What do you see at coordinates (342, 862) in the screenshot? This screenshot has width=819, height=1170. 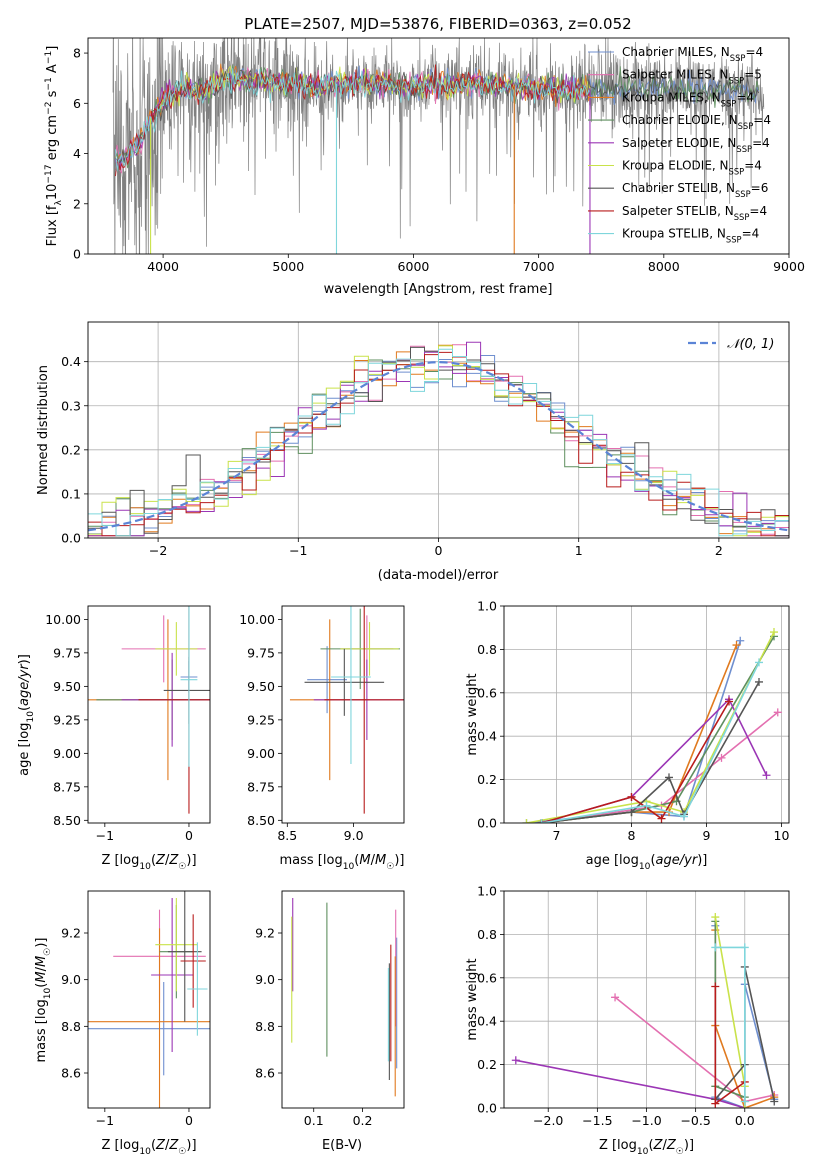 I see `x-axis-label: mass [log10(M/M☉)]` at bounding box center [342, 862].